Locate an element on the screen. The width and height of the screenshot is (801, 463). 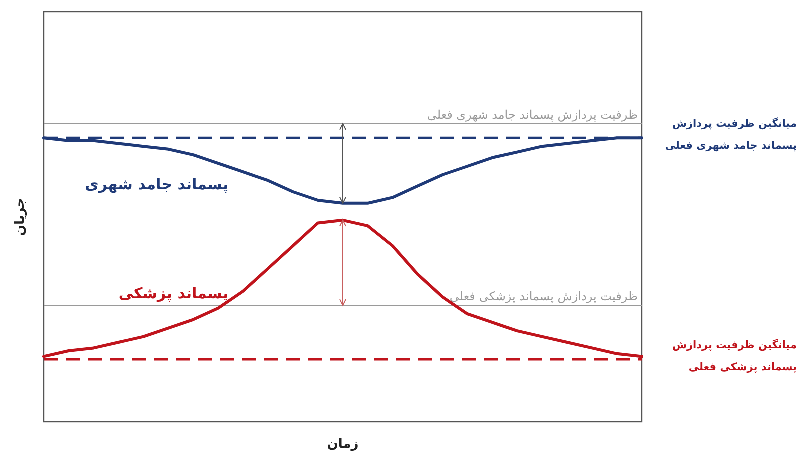
ref-line-label: ظرفیت پردازش پسماند پزشکی فعلی is located at coordinates (544, 297).